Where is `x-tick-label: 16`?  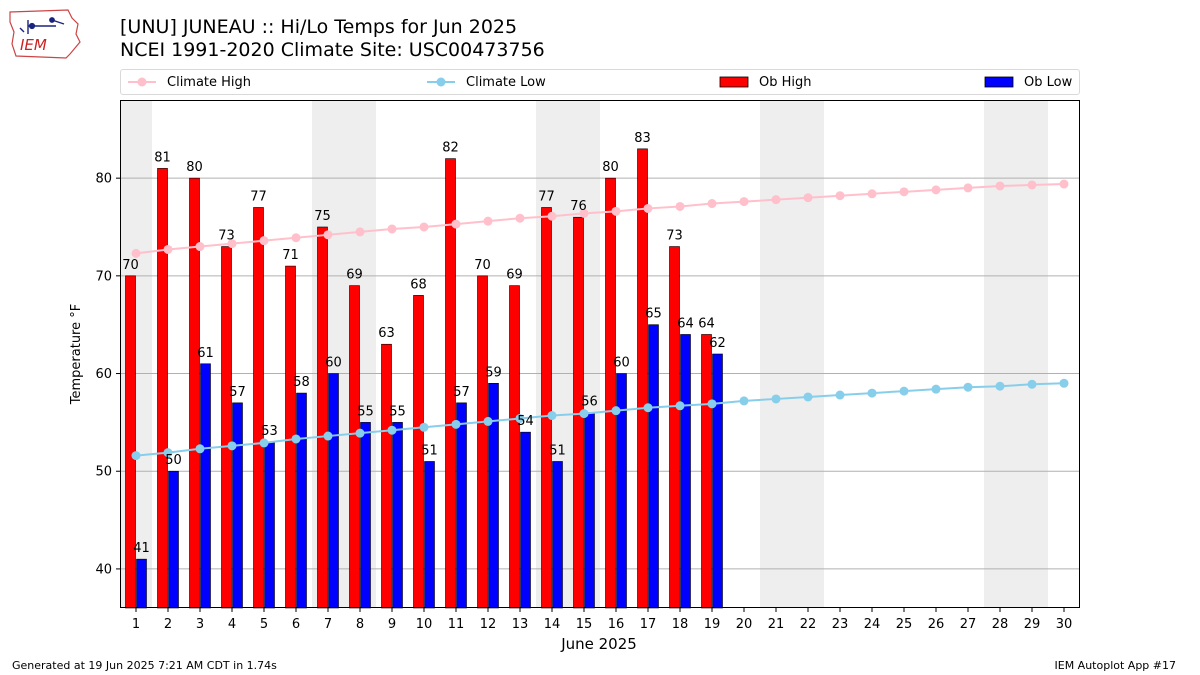 x-tick-label: 16 is located at coordinates (616, 624).